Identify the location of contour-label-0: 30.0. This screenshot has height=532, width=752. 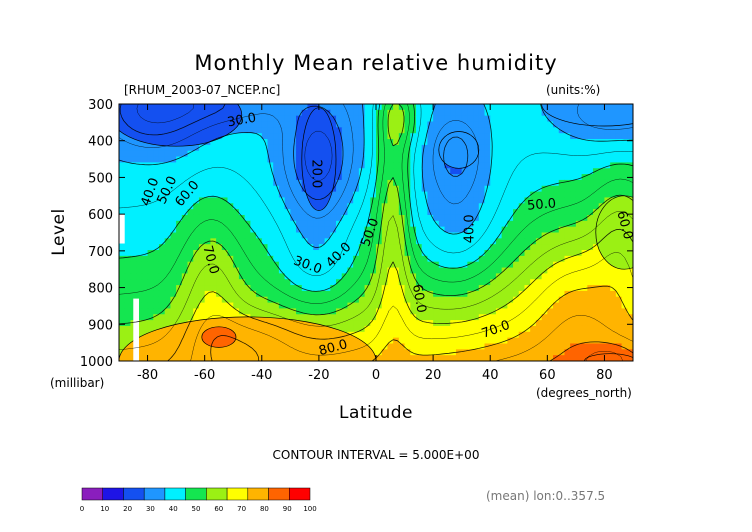
(241, 121).